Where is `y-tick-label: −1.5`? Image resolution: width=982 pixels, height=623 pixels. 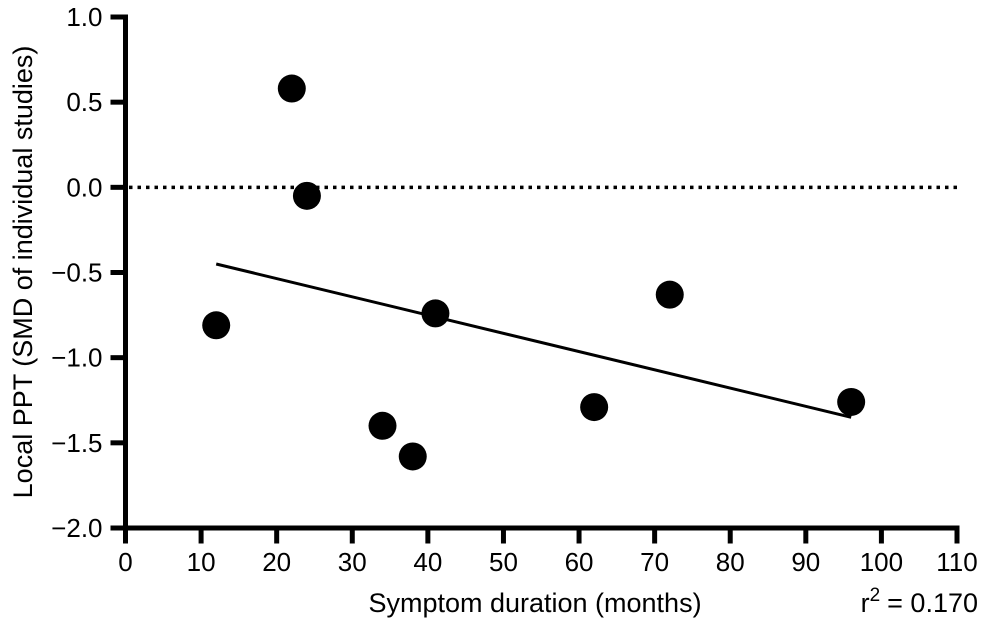 y-tick-label: −1.5 is located at coordinates (76, 443).